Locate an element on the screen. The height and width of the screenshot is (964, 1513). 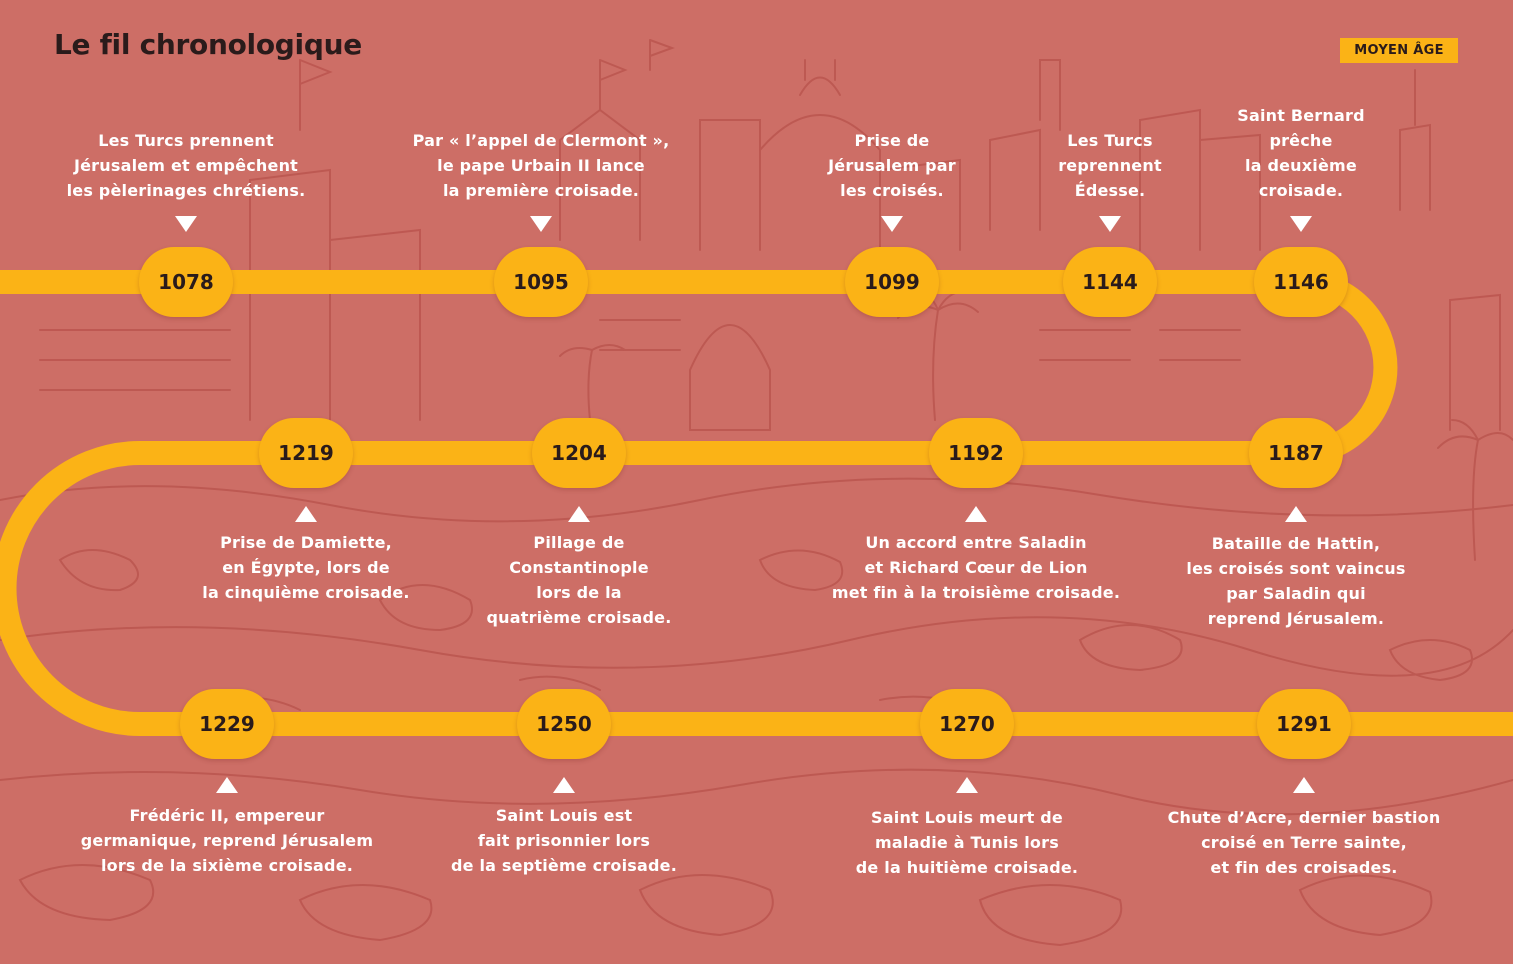
year-marker: 1146 is located at coordinates (1301, 282).